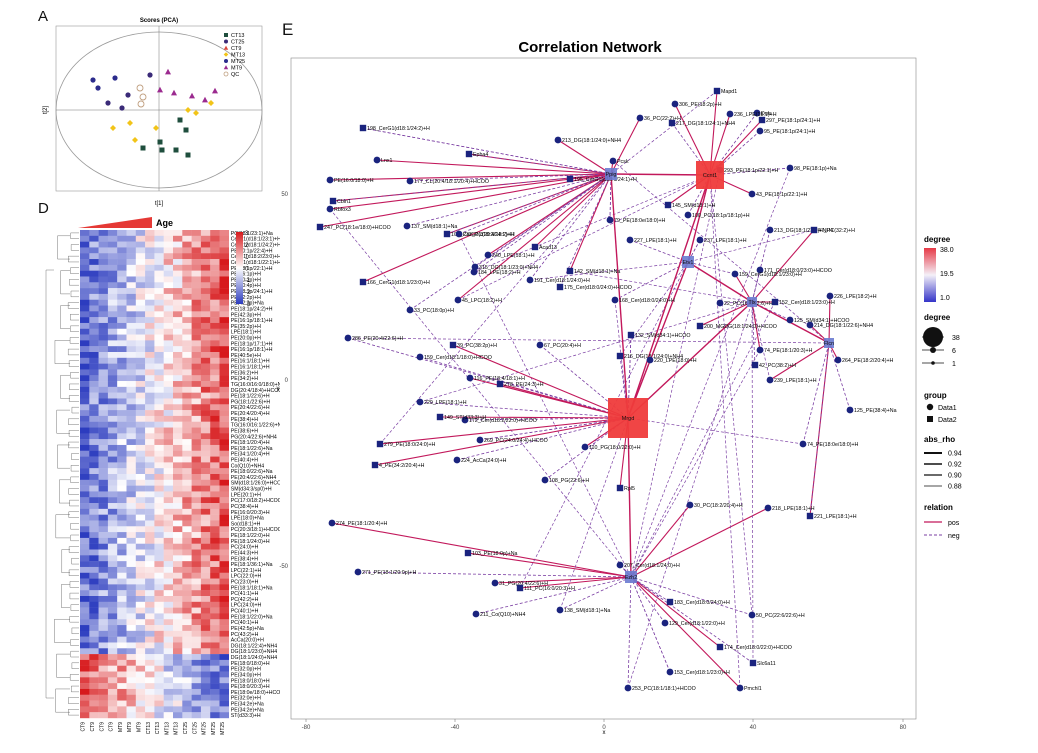 This screenshot has width=1038, height=753. Describe the element at coordinates (604, 728) in the screenshot. I see `x-tick-label: 0` at that location.